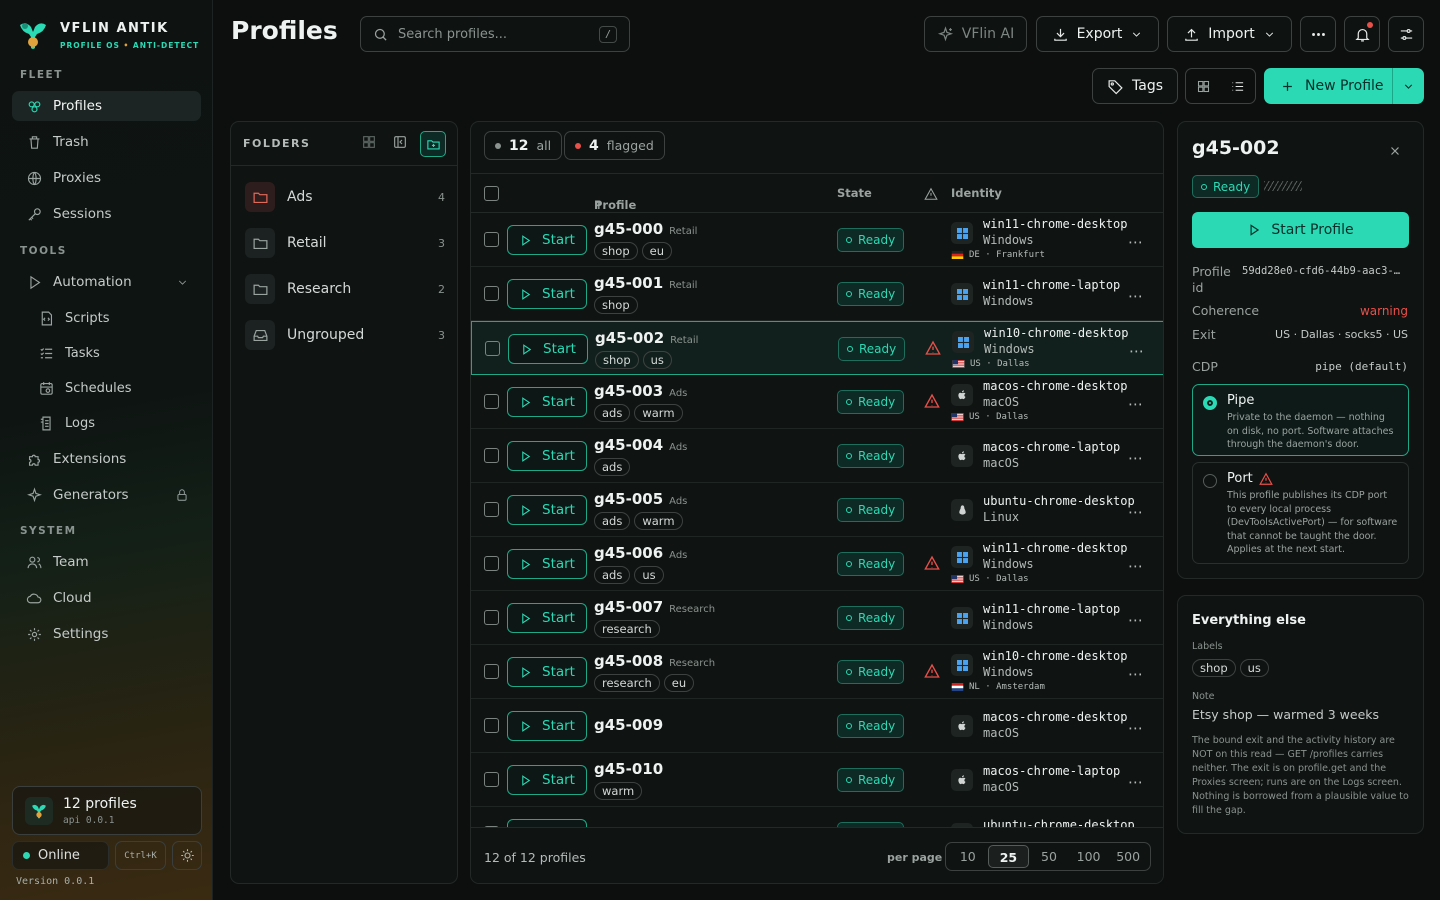  What do you see at coordinates (106, 459) in the screenshot?
I see `nav-extensions: Extensions` at bounding box center [106, 459].